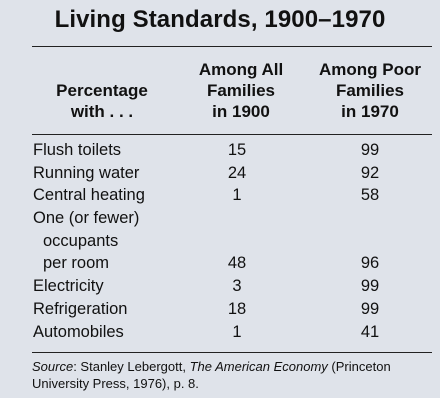 This screenshot has width=443, height=410. I want to click on bottom-rule, so click(232, 352).